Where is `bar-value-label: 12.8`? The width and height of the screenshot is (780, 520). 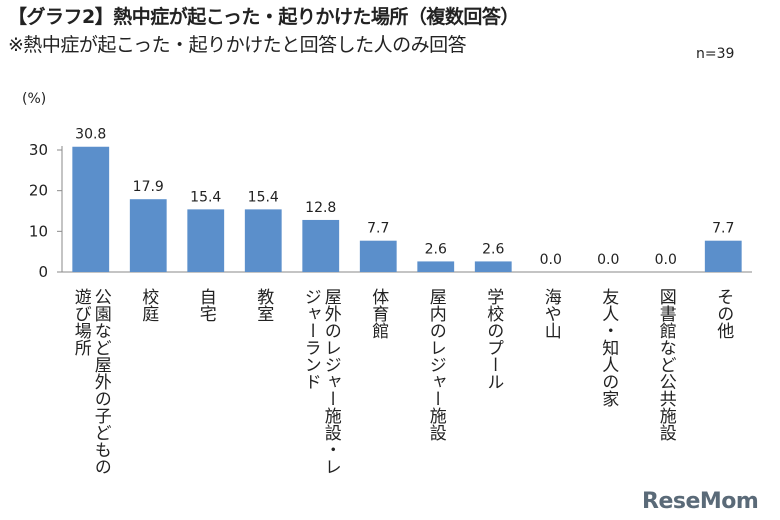
bar-value-label: 12.8 is located at coordinates (320, 208).